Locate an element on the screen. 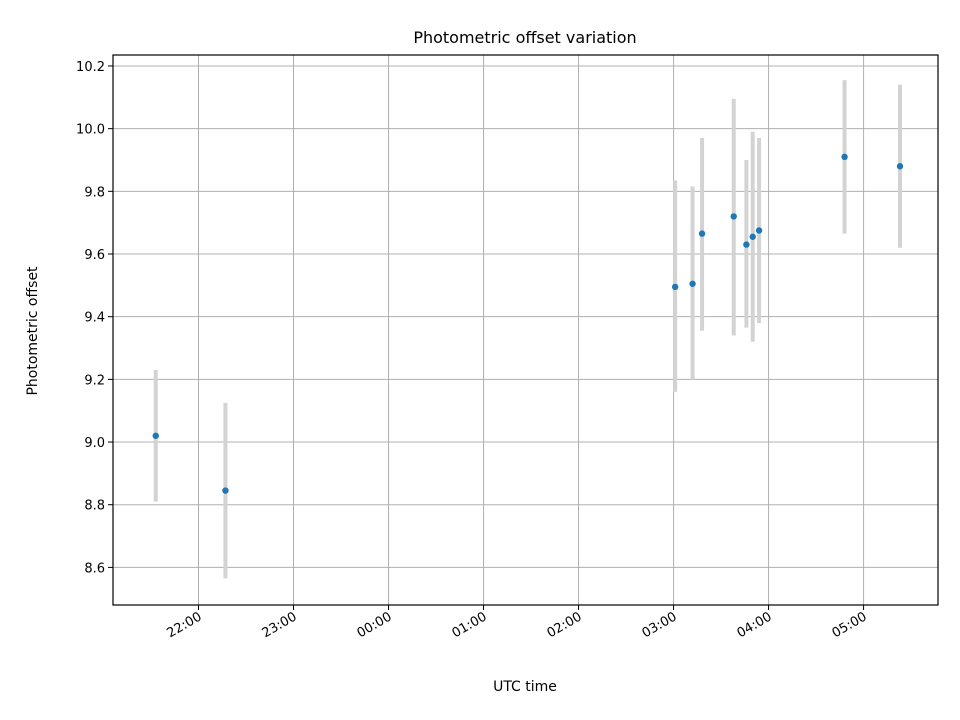 This screenshot has width=960, height=720. y-tick-label: 9.6 is located at coordinates (94, 255).